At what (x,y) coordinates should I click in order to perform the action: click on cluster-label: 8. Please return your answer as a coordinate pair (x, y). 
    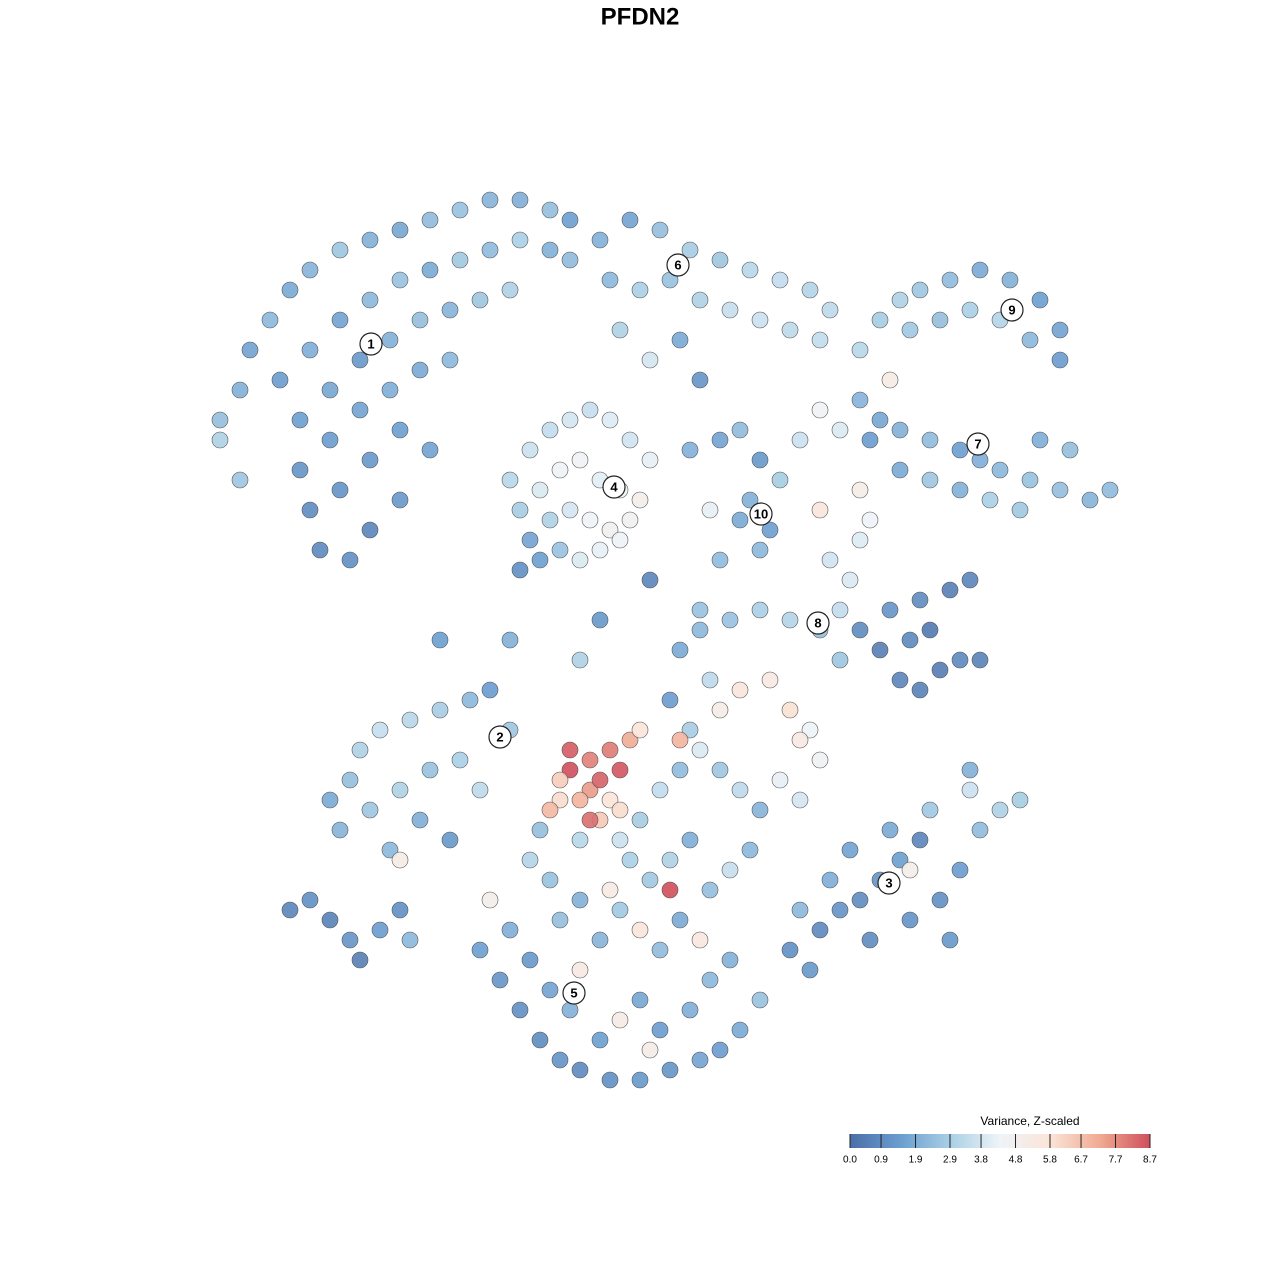
    Looking at the image, I should click on (818, 623).